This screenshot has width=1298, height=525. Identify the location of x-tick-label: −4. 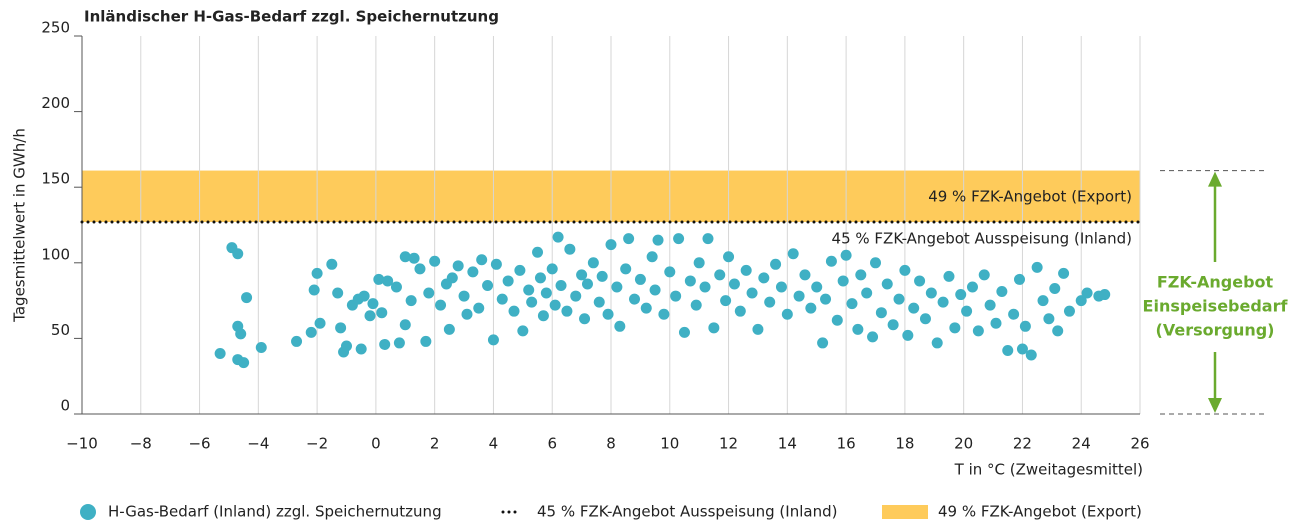
(258, 444).